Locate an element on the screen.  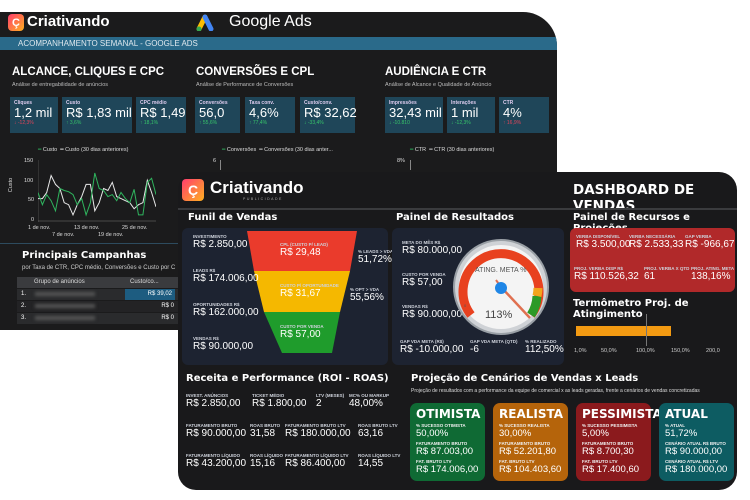
funnel-stage-leads is located at coordinates (302, 251).